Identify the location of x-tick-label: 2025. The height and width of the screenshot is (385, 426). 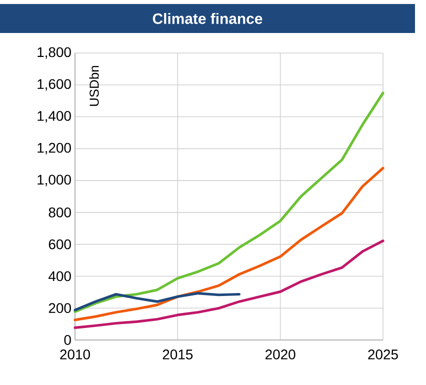
(383, 355).